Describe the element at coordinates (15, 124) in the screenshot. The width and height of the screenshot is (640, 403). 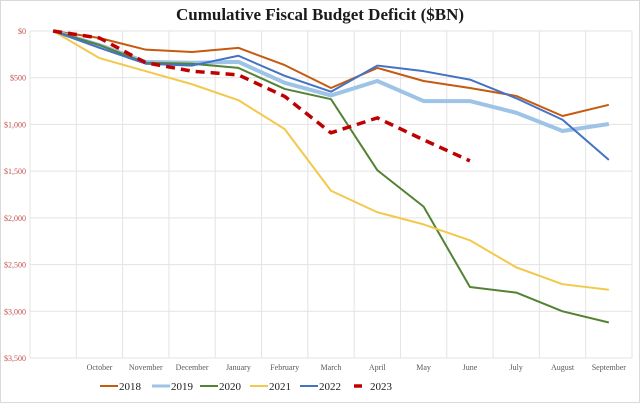
I see `y-tick-label: $1,000` at that location.